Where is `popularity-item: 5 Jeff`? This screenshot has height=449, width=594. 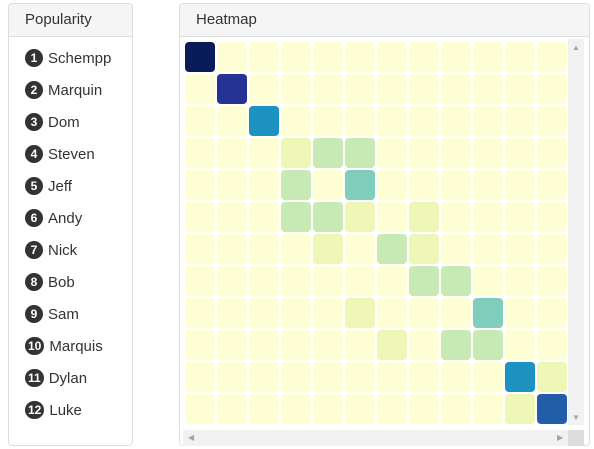 popularity-item: 5 Jeff is located at coordinates (48, 186).